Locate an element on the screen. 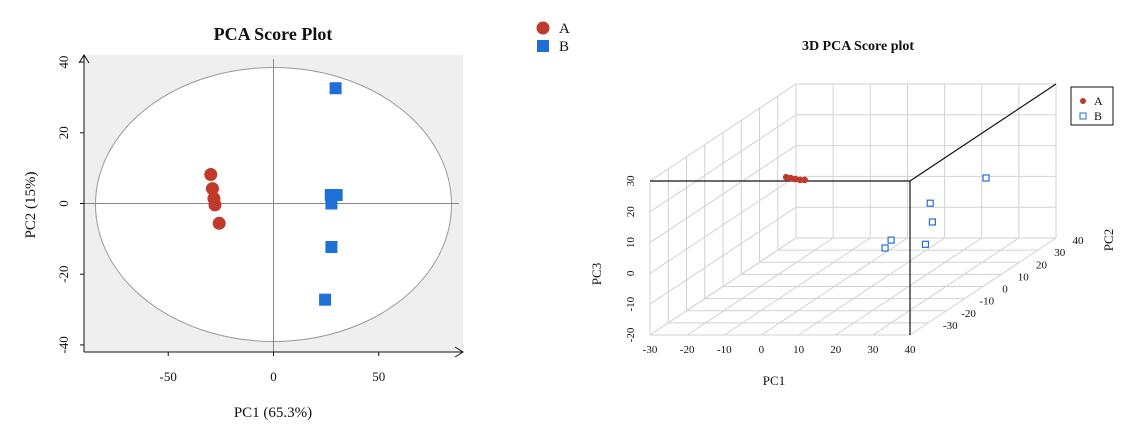 Image resolution: width=1138 pixels, height=438 pixels. legend-3d: AB is located at coordinates (1092, 106).